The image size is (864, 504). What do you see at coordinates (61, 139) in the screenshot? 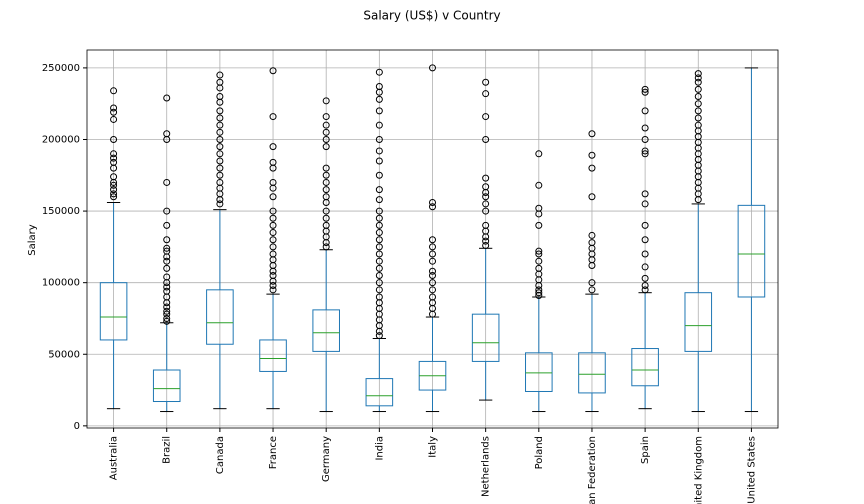
I see `y-tick-label: 200000` at bounding box center [61, 139].